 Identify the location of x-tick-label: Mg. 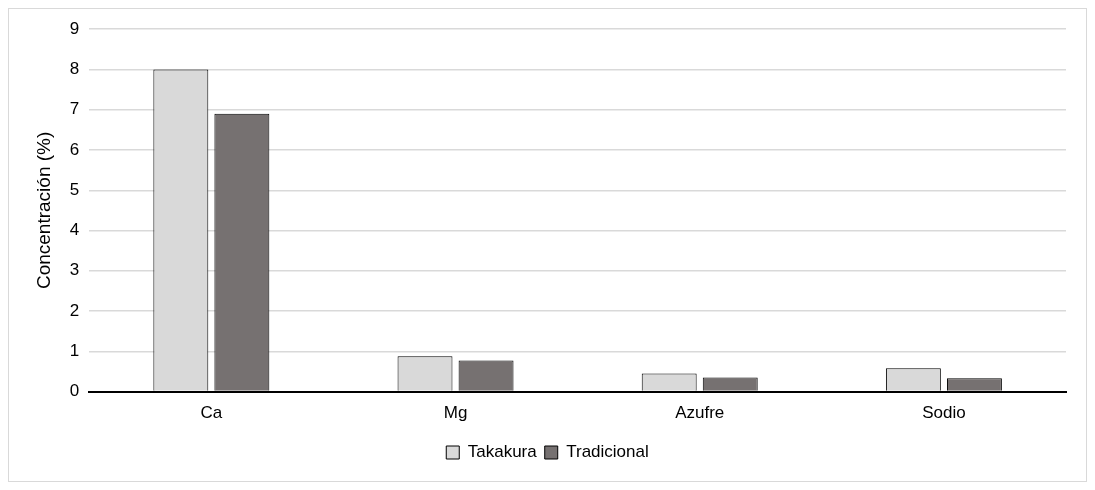
(455, 413).